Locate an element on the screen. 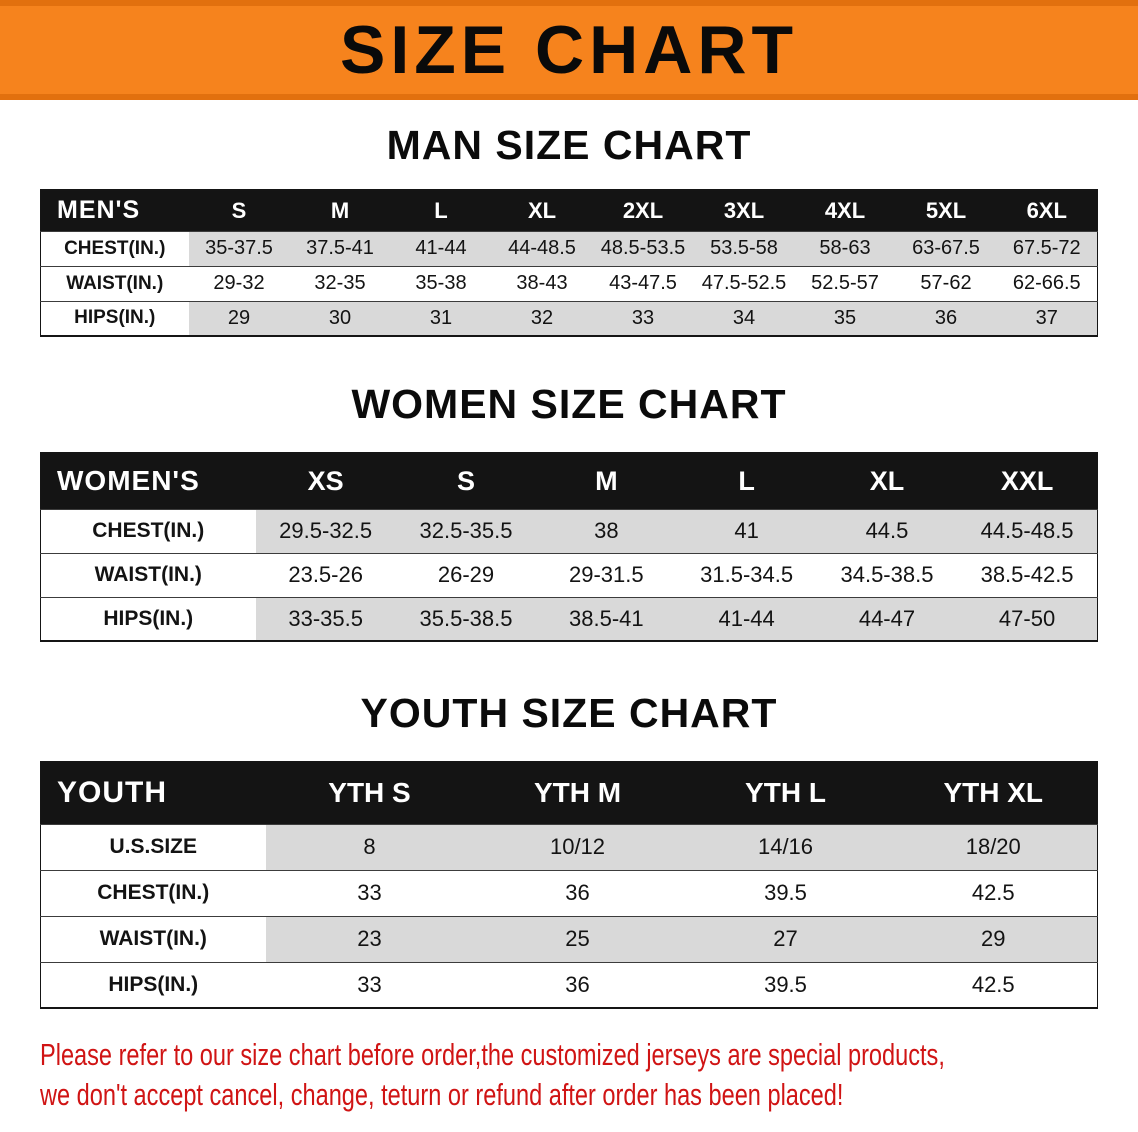 The width and height of the screenshot is (1138, 1132). table-row: CHEST(IN.) 33 36 39.5 42.5 is located at coordinates (569, 892).